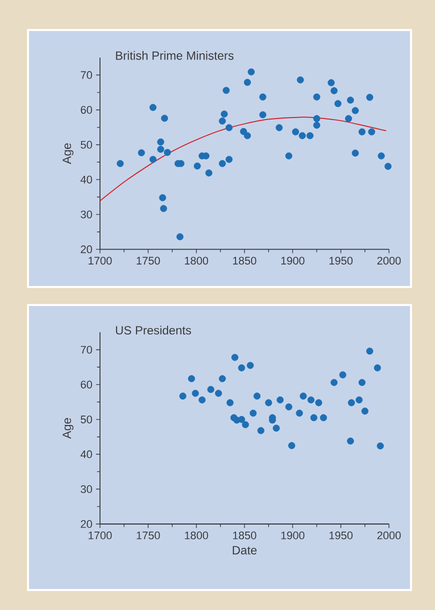 Image resolution: width=435 pixels, height=610 pixels. Describe the element at coordinates (389, 260) in the screenshot. I see `x-tick-label: 2000` at that location.